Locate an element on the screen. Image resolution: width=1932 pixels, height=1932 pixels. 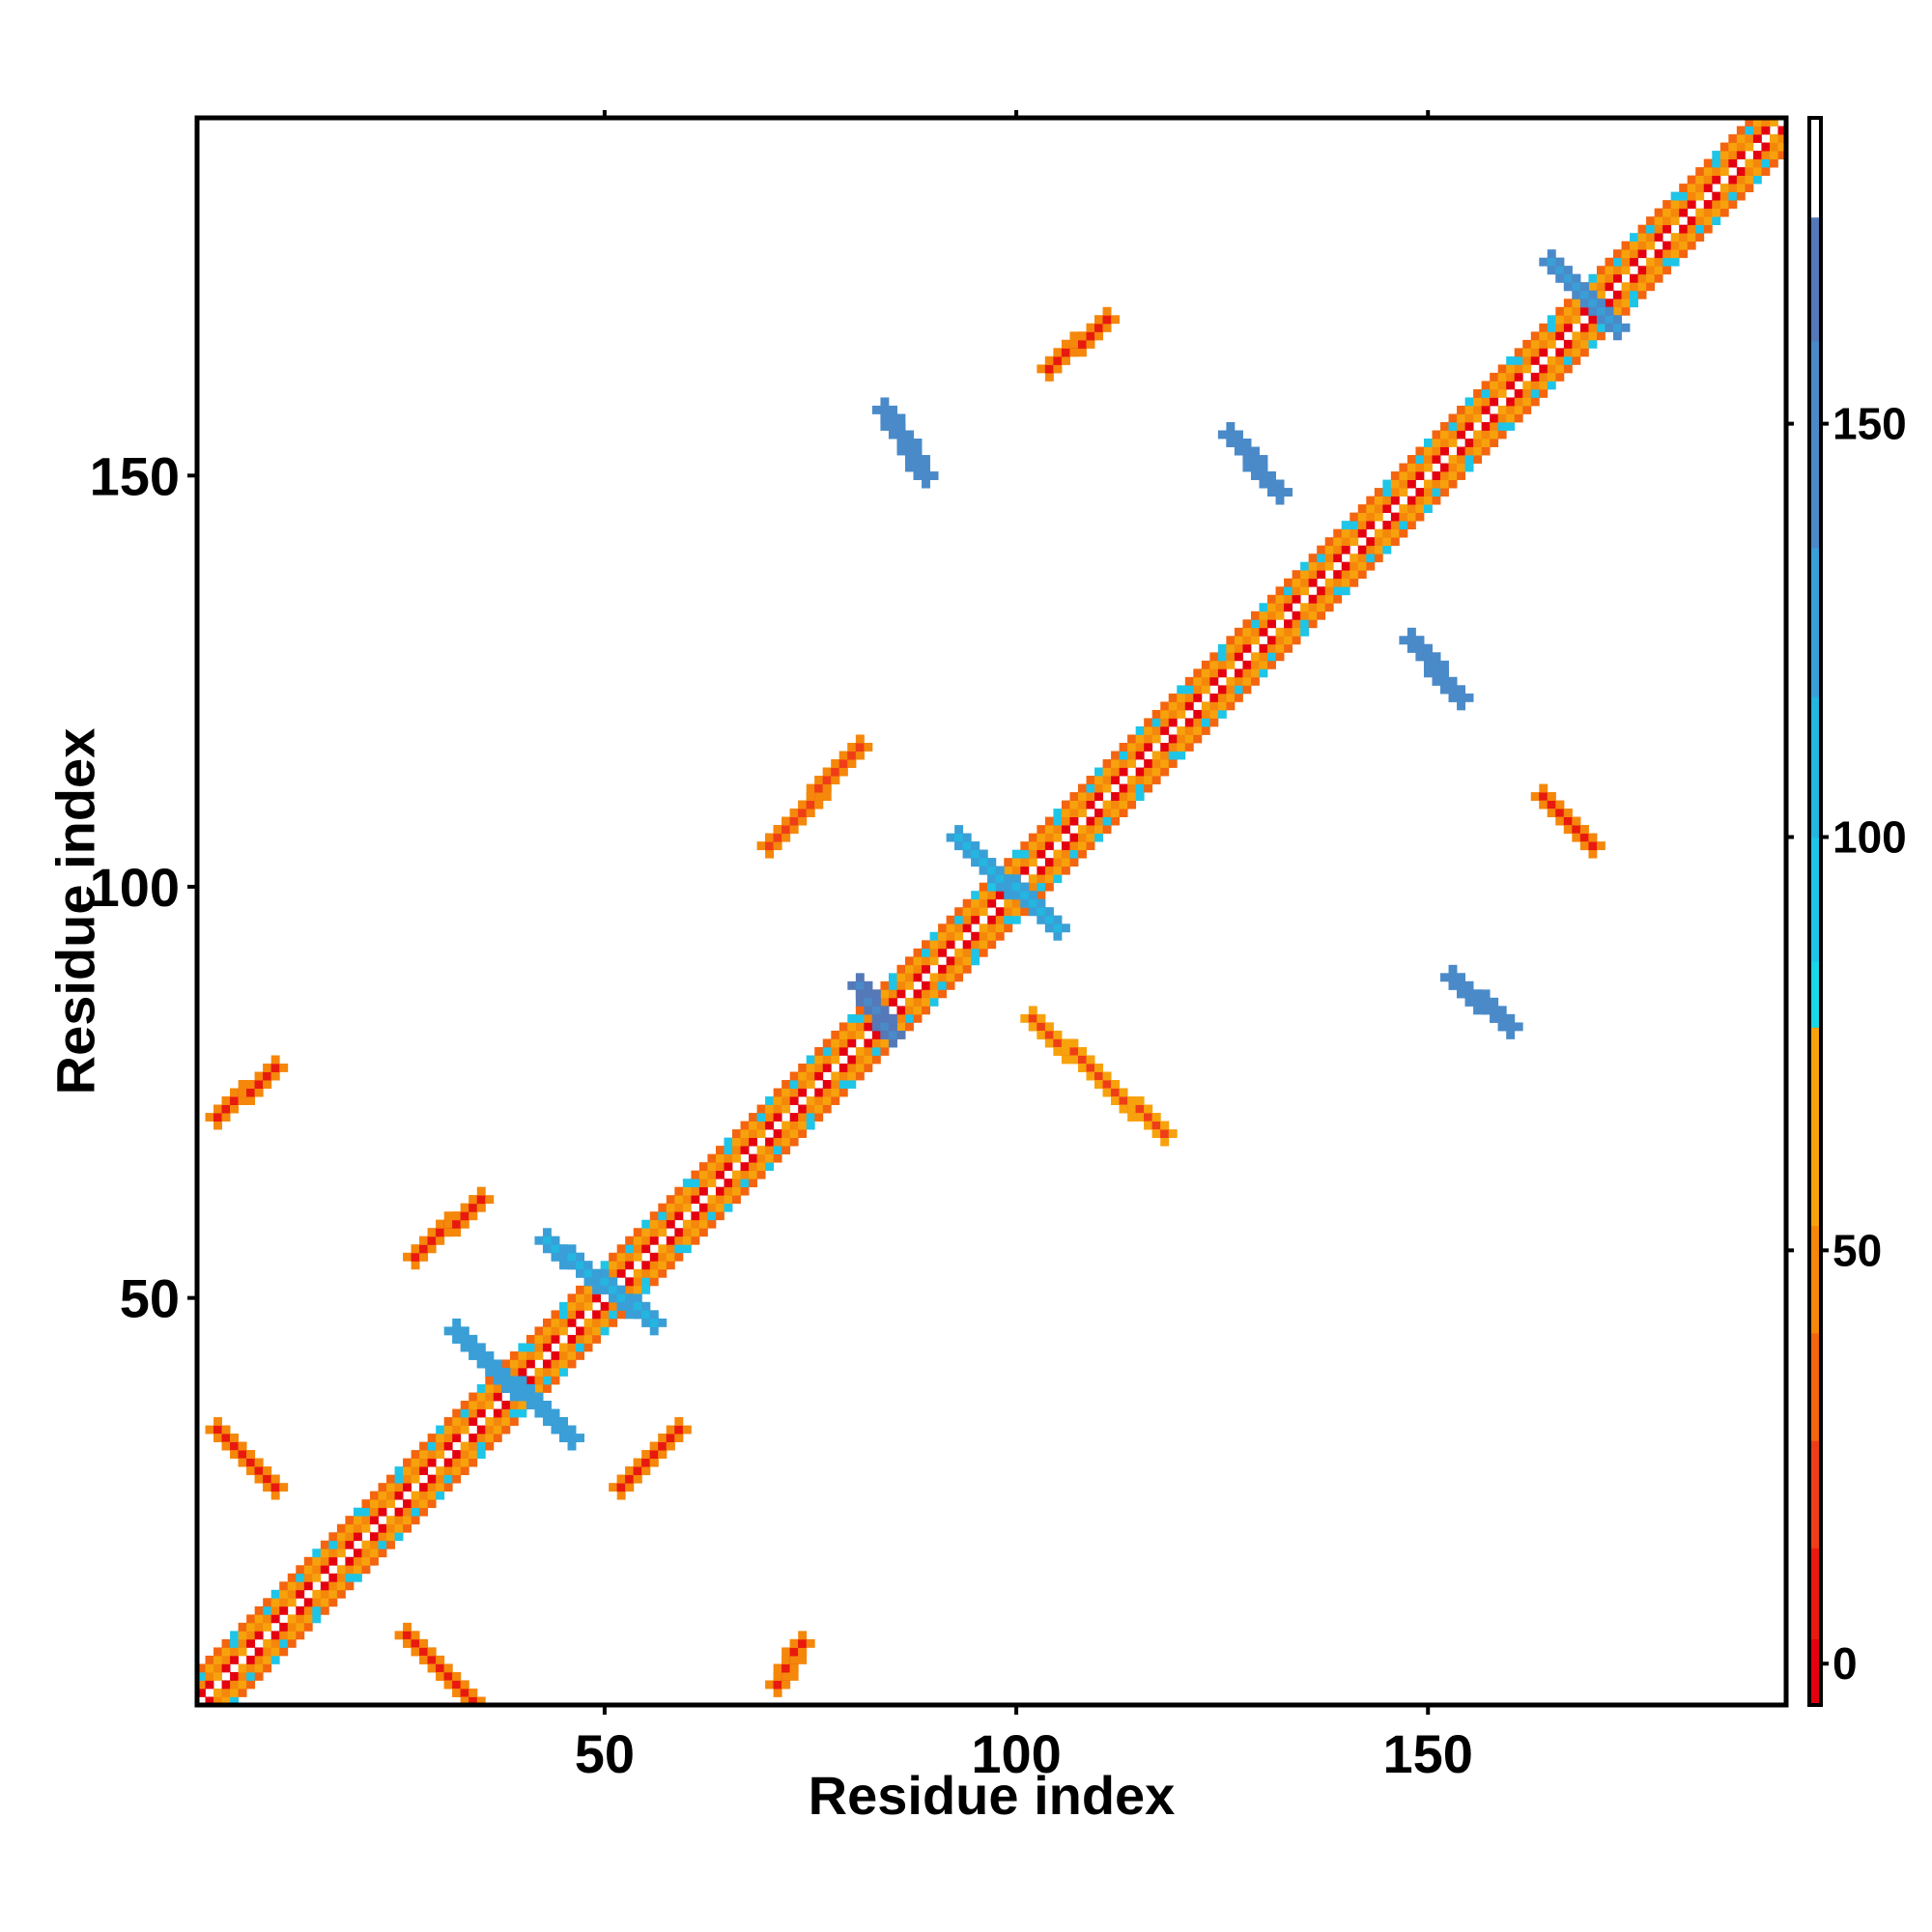
colorbar-tick-label: 100 is located at coordinates (1870, 836).